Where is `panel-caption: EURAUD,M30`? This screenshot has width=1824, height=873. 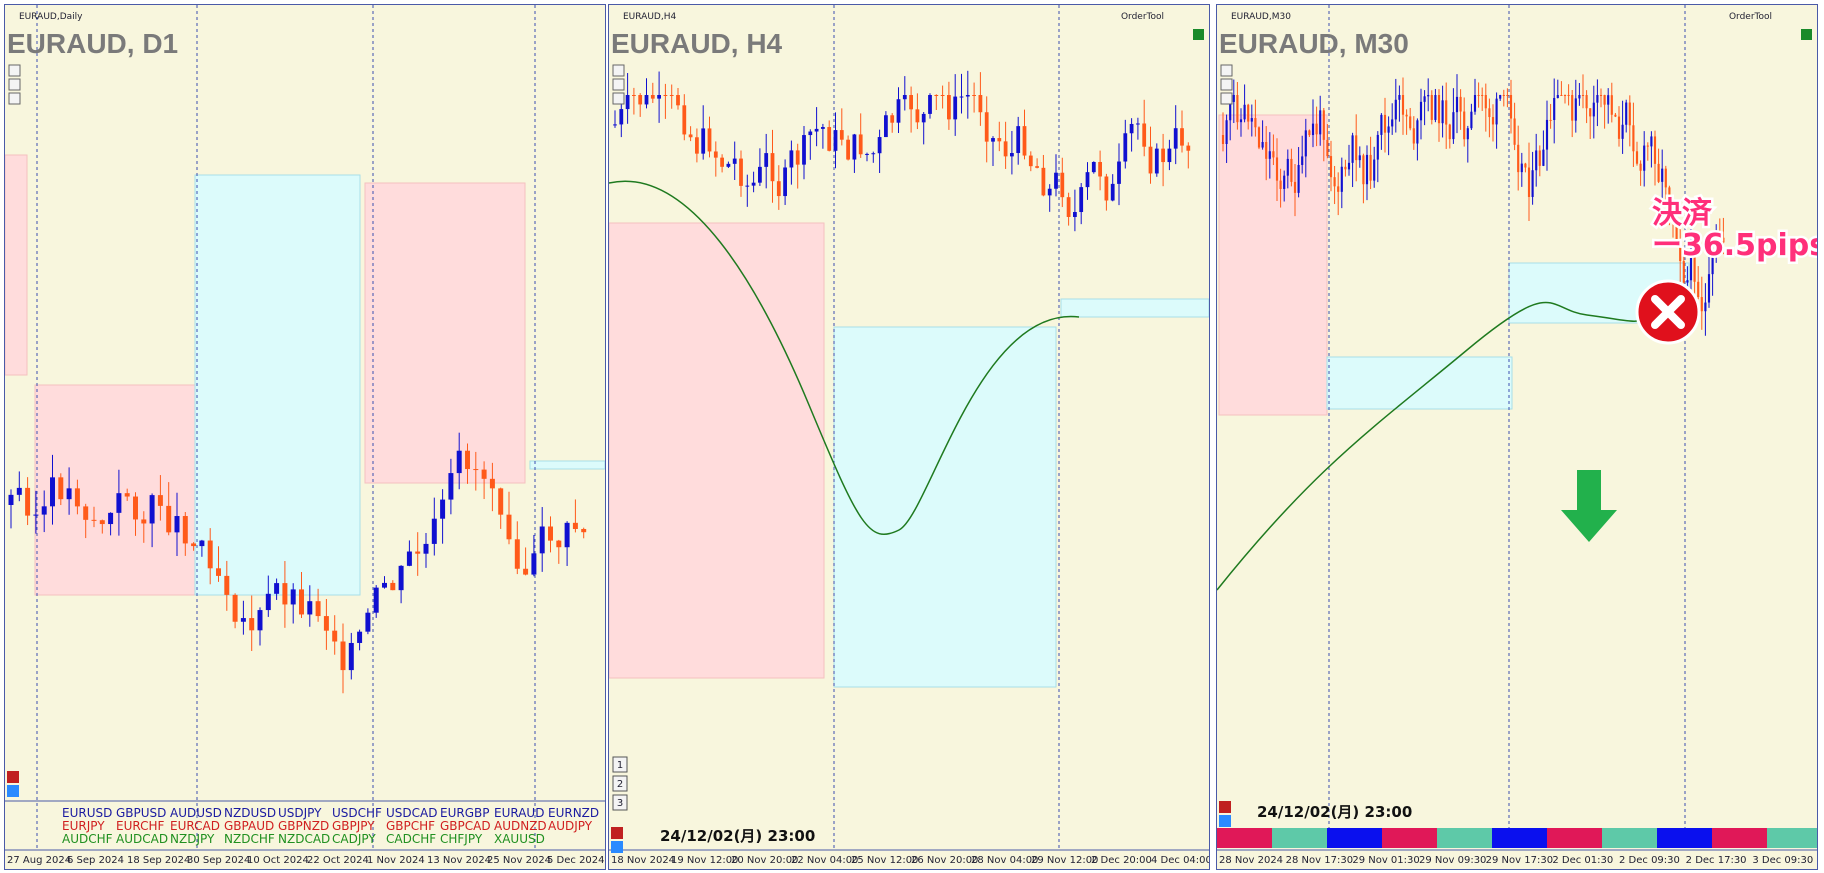 panel-caption: EURAUD,M30 is located at coordinates (1261, 17).